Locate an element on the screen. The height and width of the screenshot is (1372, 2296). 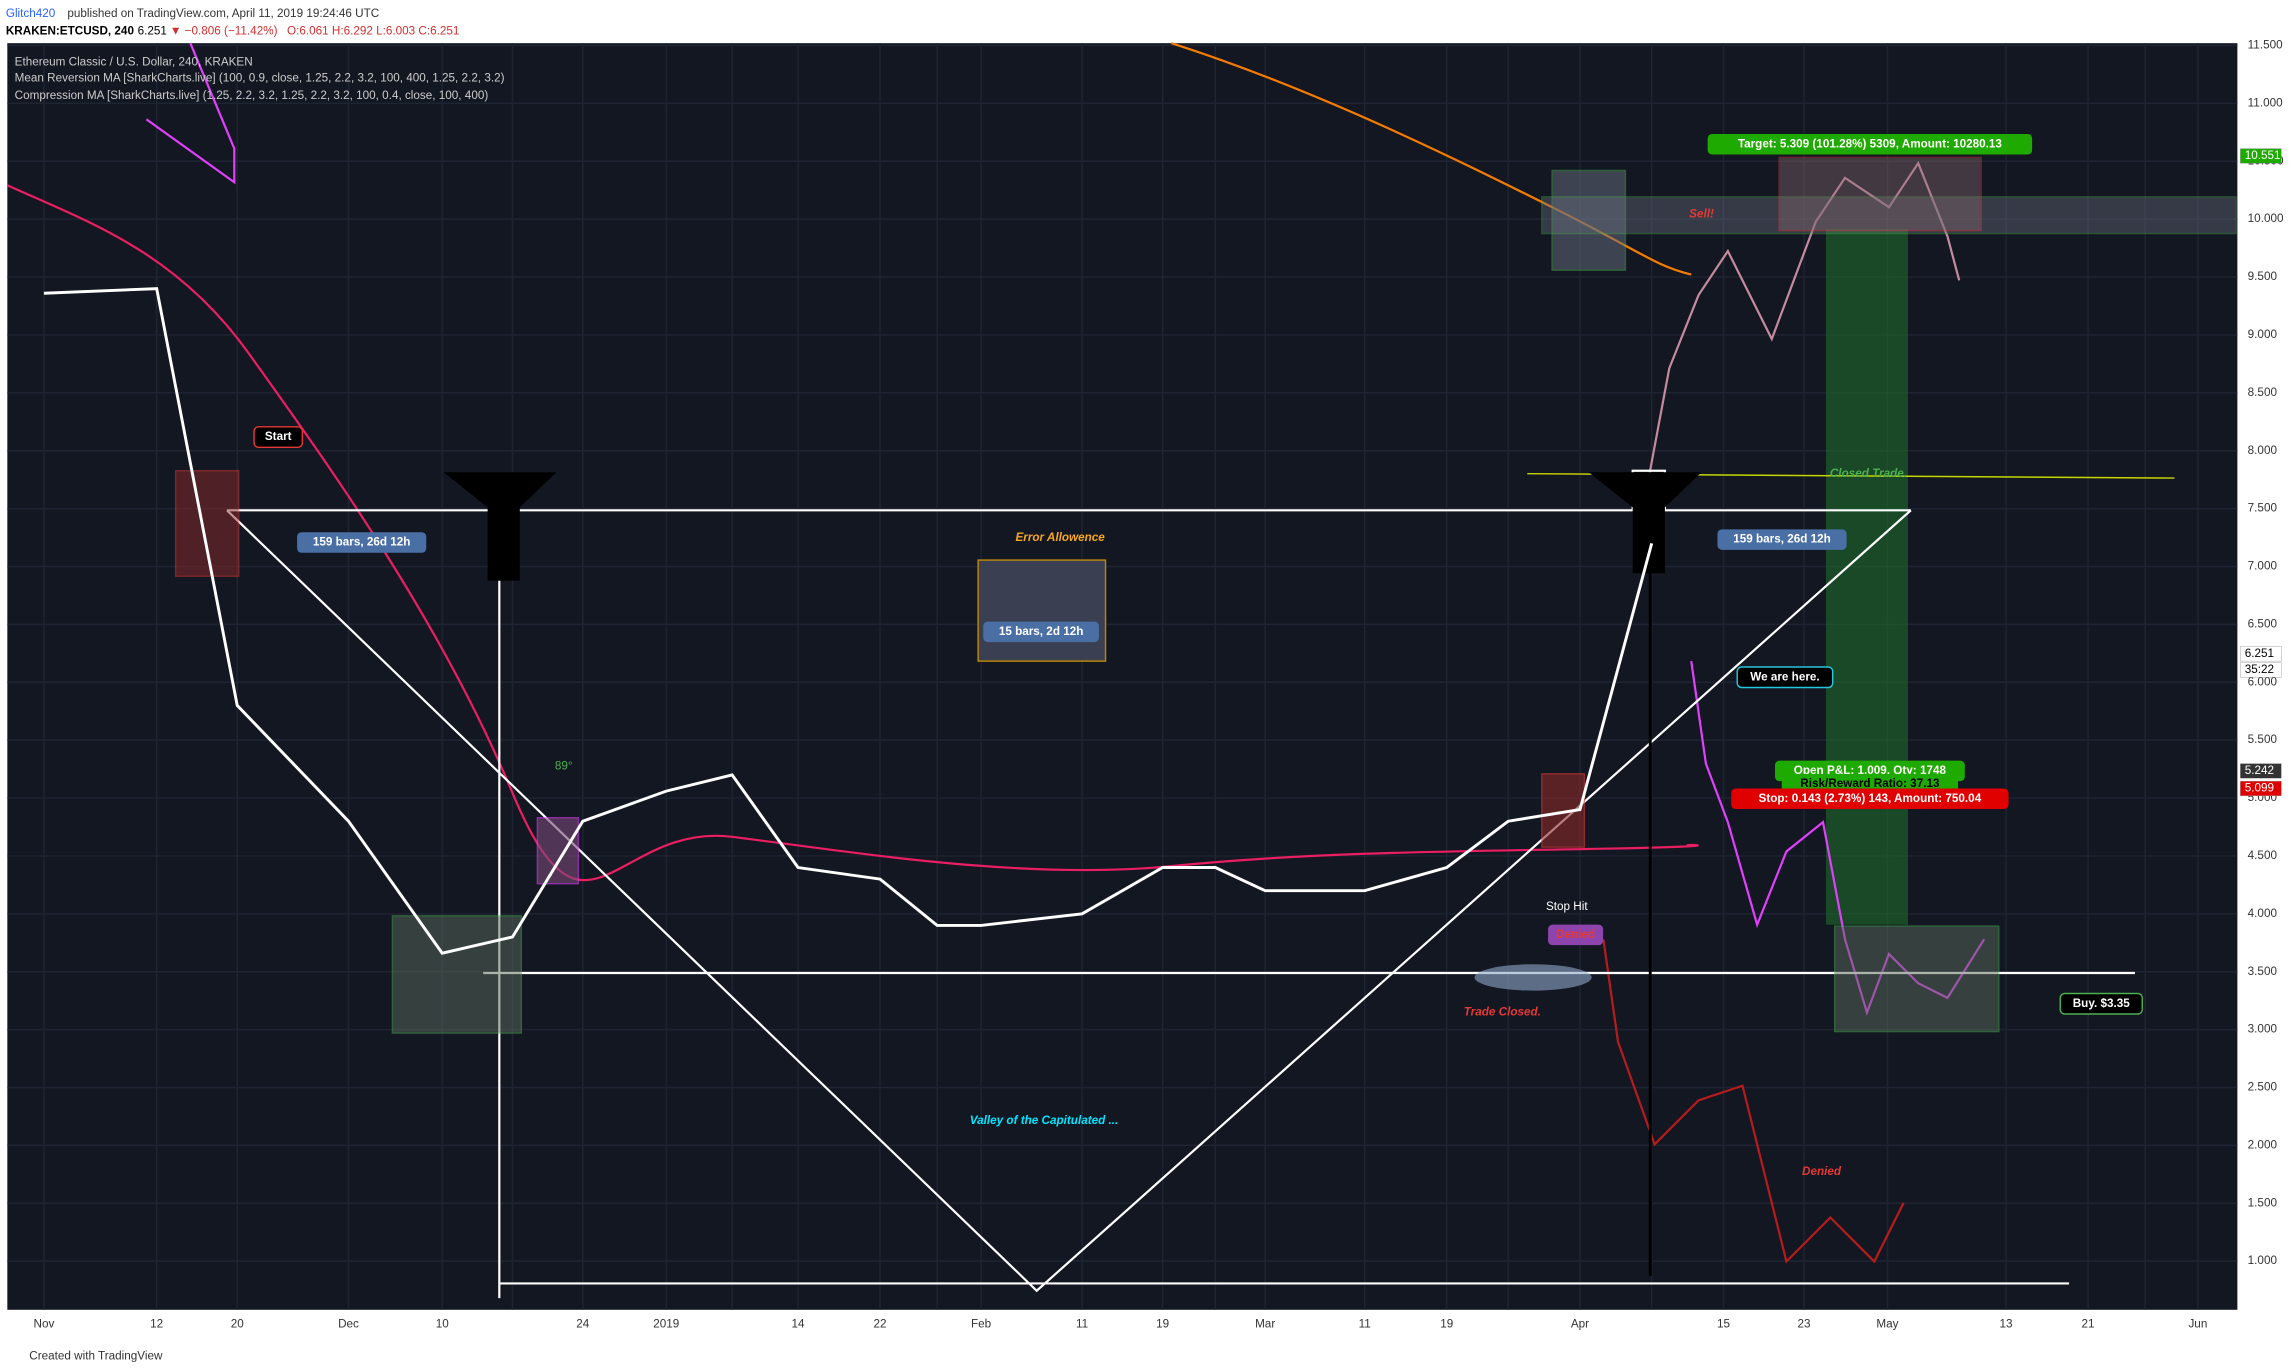
annotation: Trade Closed. is located at coordinates (1502, 1012).